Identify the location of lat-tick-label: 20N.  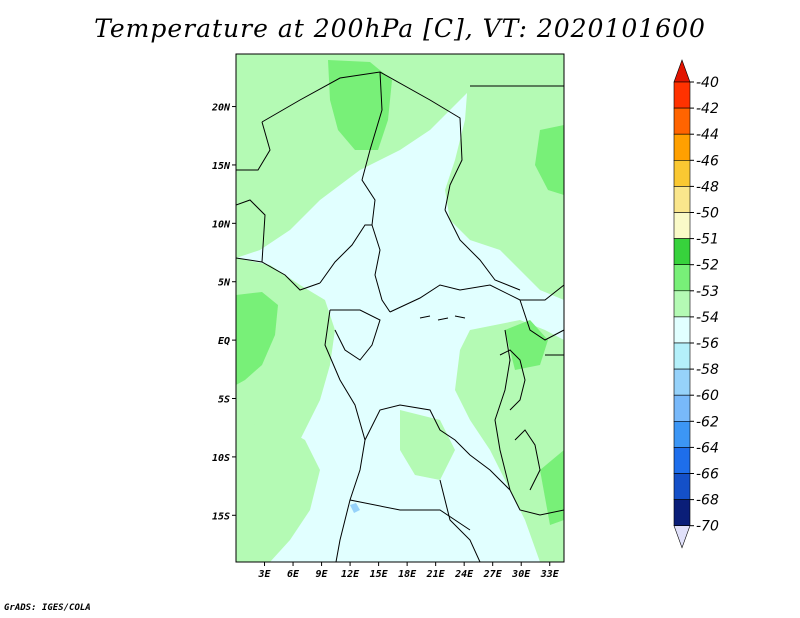
(221, 108).